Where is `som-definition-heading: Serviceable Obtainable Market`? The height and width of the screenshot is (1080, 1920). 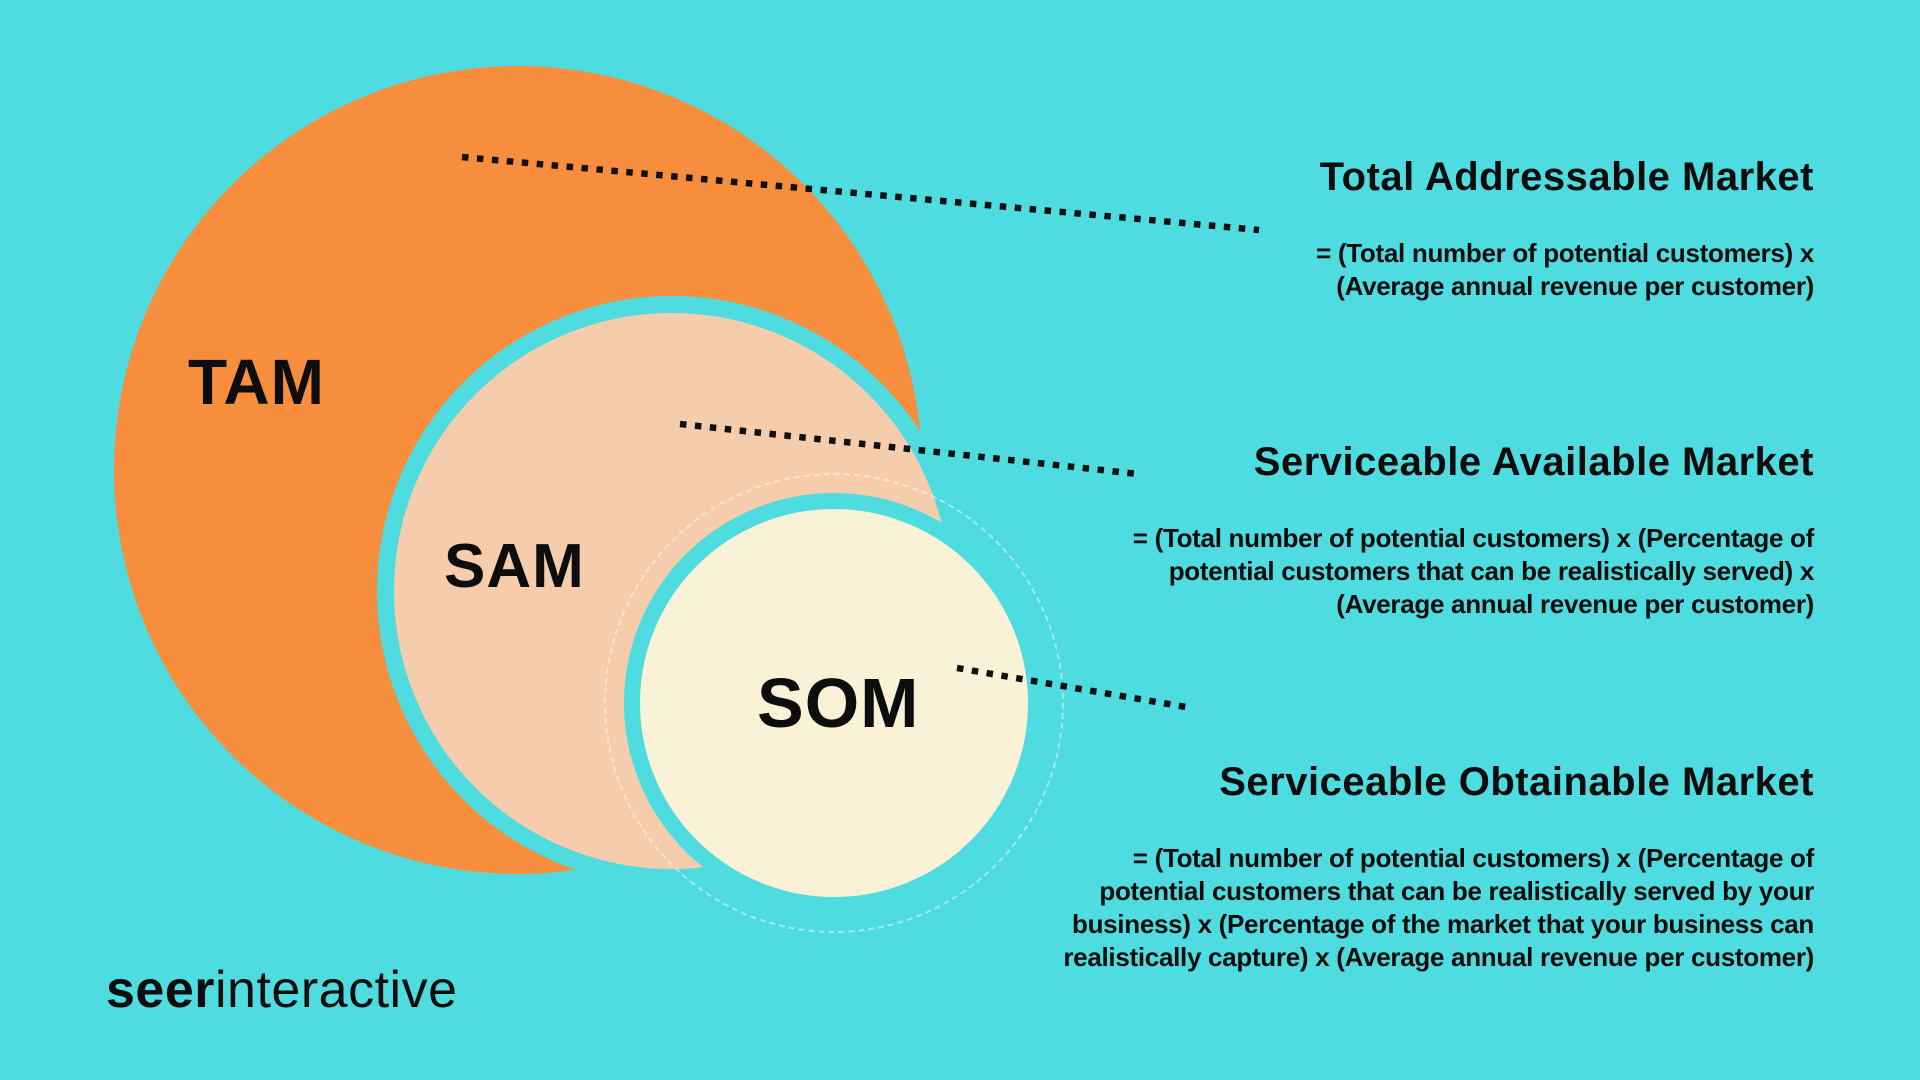 som-definition-heading: Serviceable Obtainable Market is located at coordinates (1516, 782).